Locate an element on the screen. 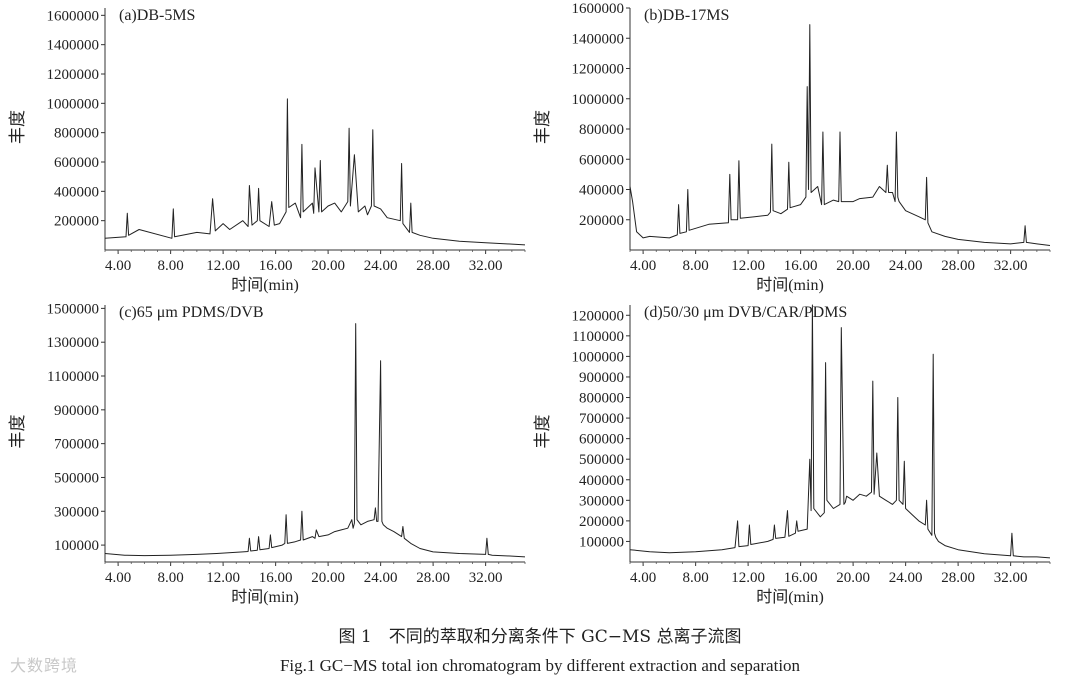  panel-title: (b)DB-17MS is located at coordinates (686, 15).